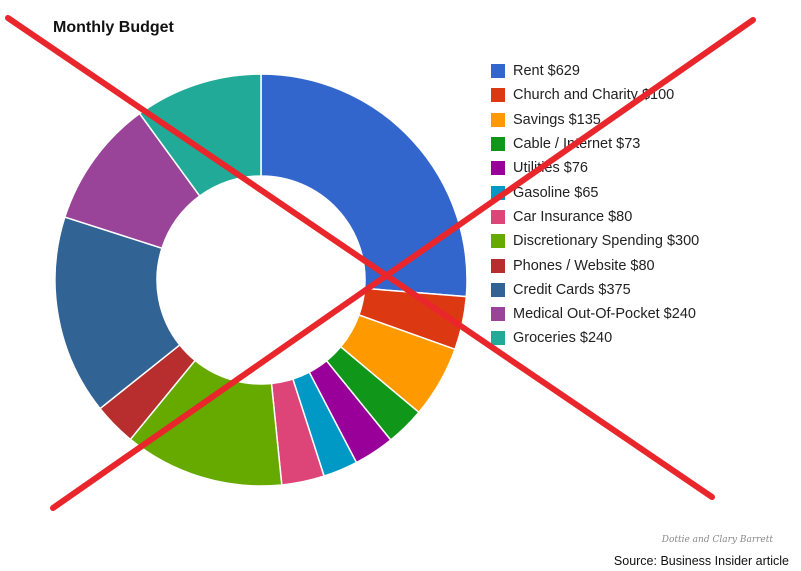  I want to click on legend-label: Phones / Website $80, so click(584, 265).